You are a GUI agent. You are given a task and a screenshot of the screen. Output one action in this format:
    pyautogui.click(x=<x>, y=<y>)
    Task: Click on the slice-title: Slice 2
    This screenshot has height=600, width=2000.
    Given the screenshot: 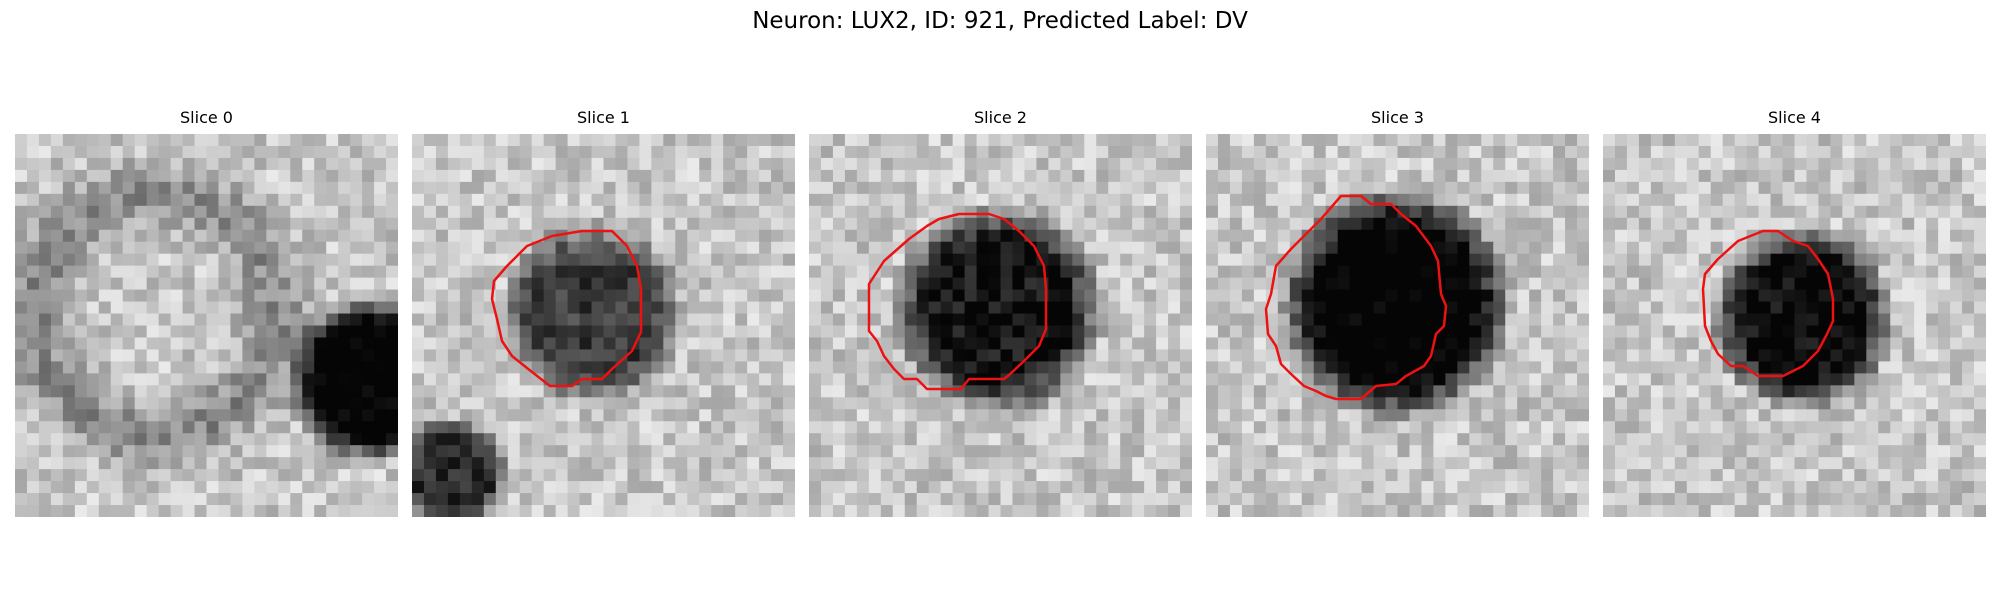 What is the action you would take?
    pyautogui.click(x=1000, y=117)
    